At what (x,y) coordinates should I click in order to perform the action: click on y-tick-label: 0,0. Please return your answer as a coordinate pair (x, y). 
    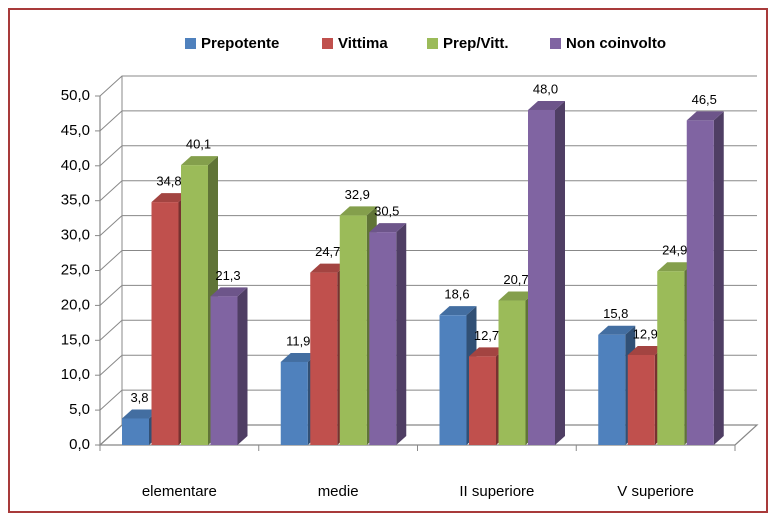
    Looking at the image, I should click on (79, 444).